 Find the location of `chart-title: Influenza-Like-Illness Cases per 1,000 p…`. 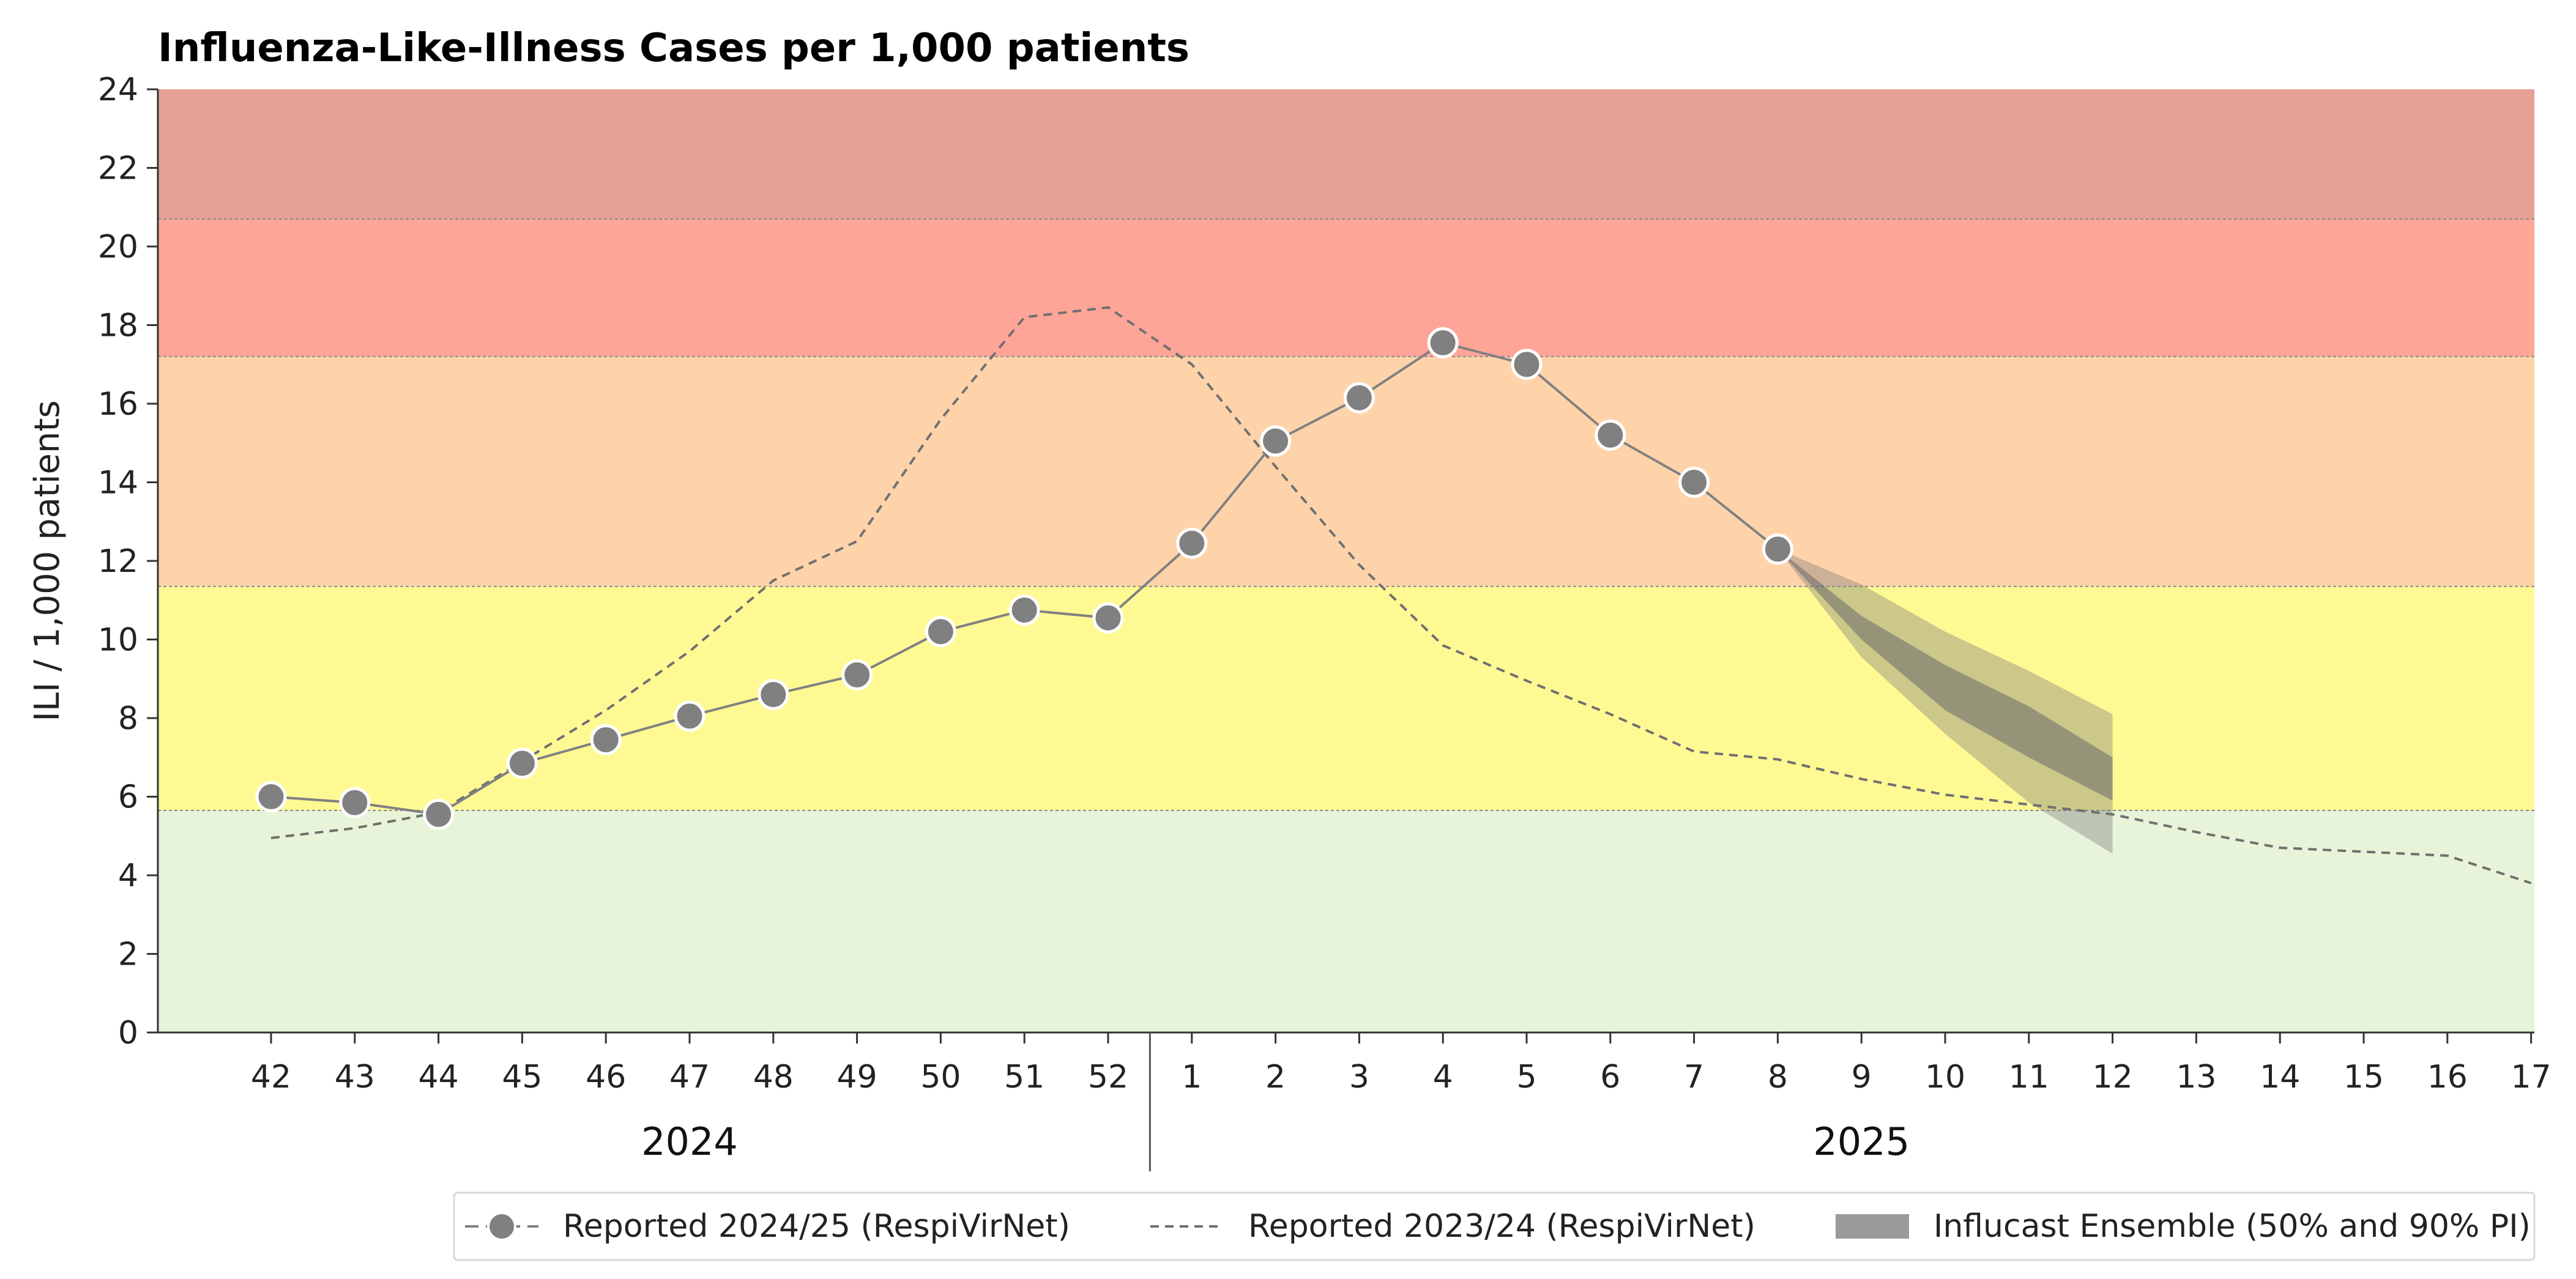

chart-title: Influenza-Like-Illness Cases per 1,000 p… is located at coordinates (674, 48).